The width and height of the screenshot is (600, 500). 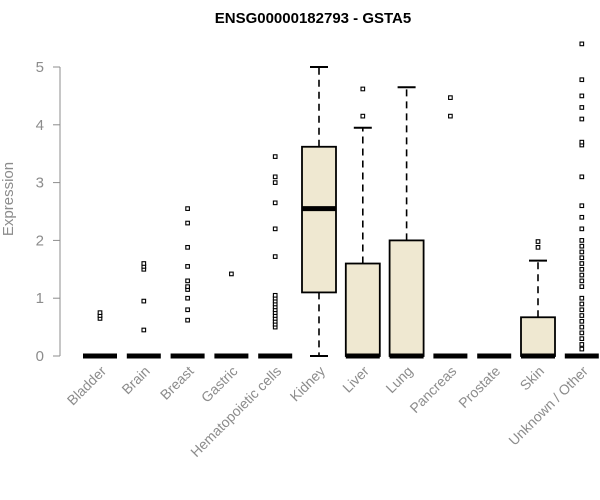 I want to click on box-group-bladder, so click(x=100, y=334).